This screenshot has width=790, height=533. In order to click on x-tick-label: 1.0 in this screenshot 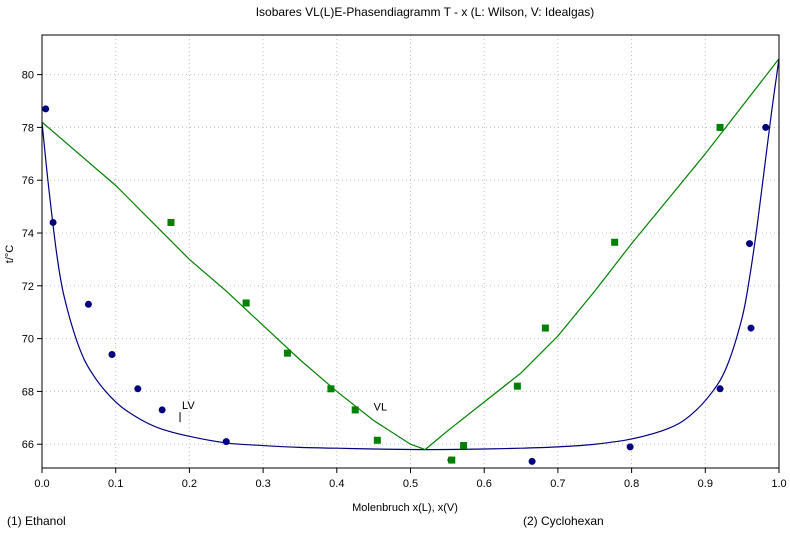, I will do `click(778, 484)`.